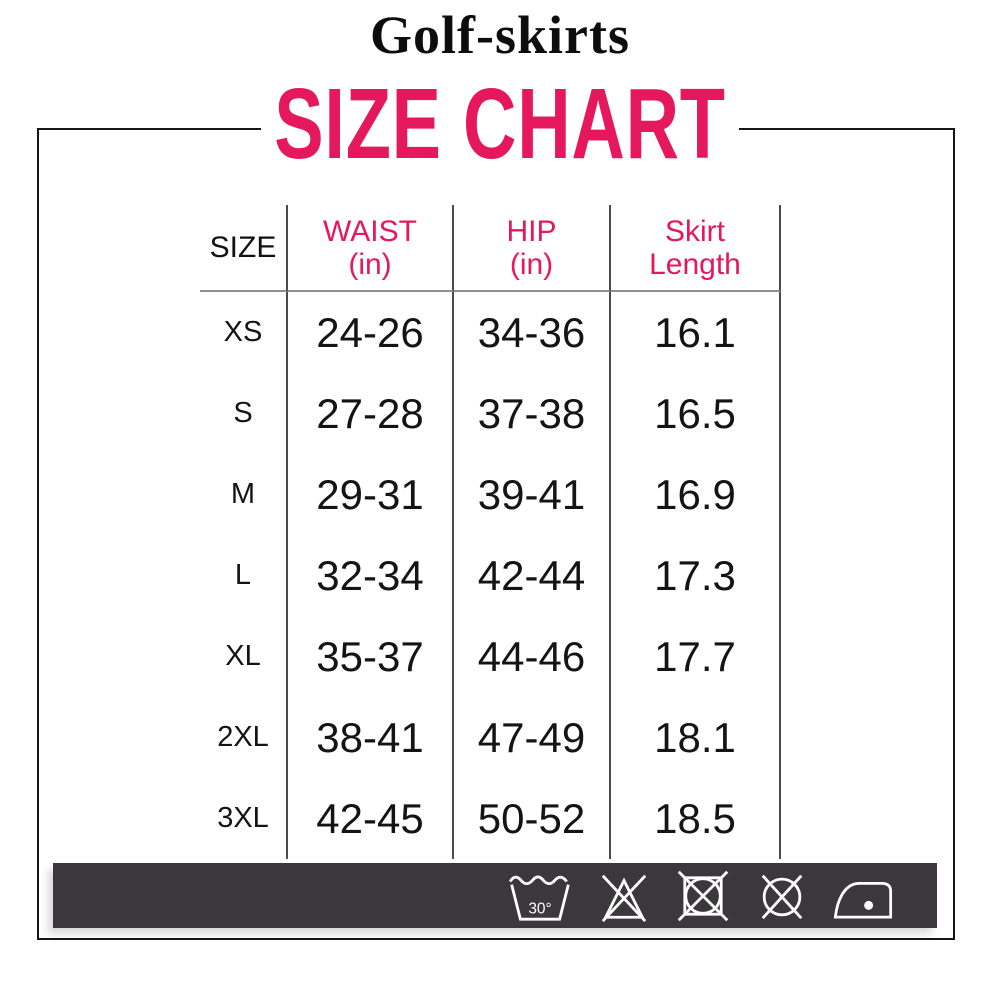 Image resolution: width=1000 pixels, height=1000 pixels. I want to click on size-label: XS, so click(244, 332).